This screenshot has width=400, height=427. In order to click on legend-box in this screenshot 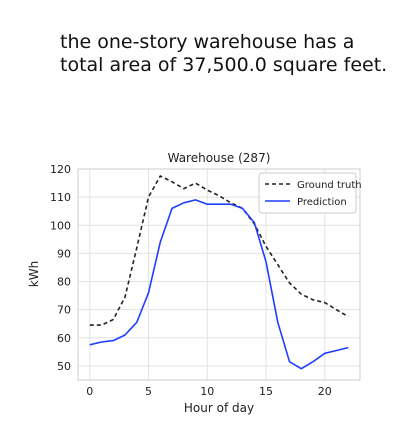, I will do `click(307, 193)`.